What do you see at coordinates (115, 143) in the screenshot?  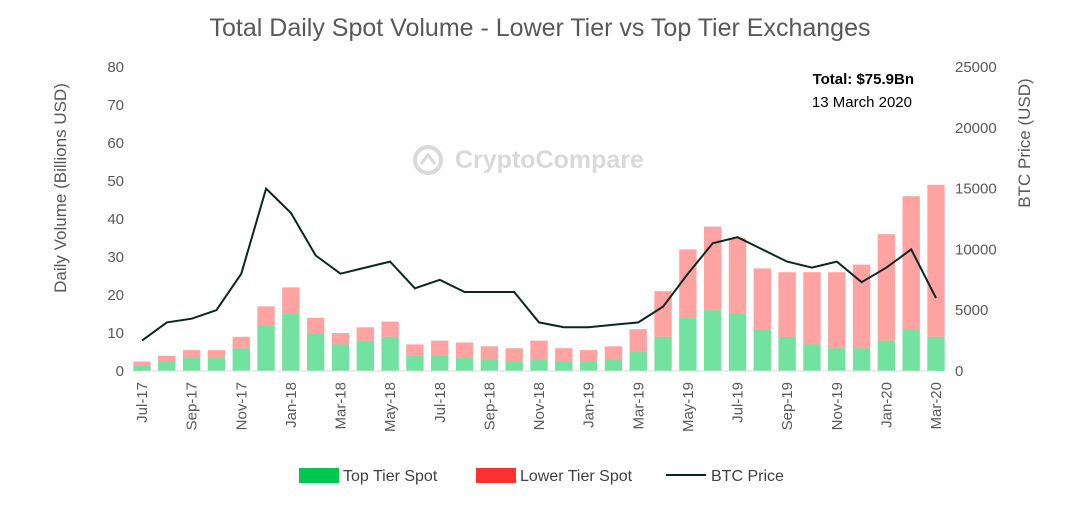 I see `y-tick-label: 60` at bounding box center [115, 143].